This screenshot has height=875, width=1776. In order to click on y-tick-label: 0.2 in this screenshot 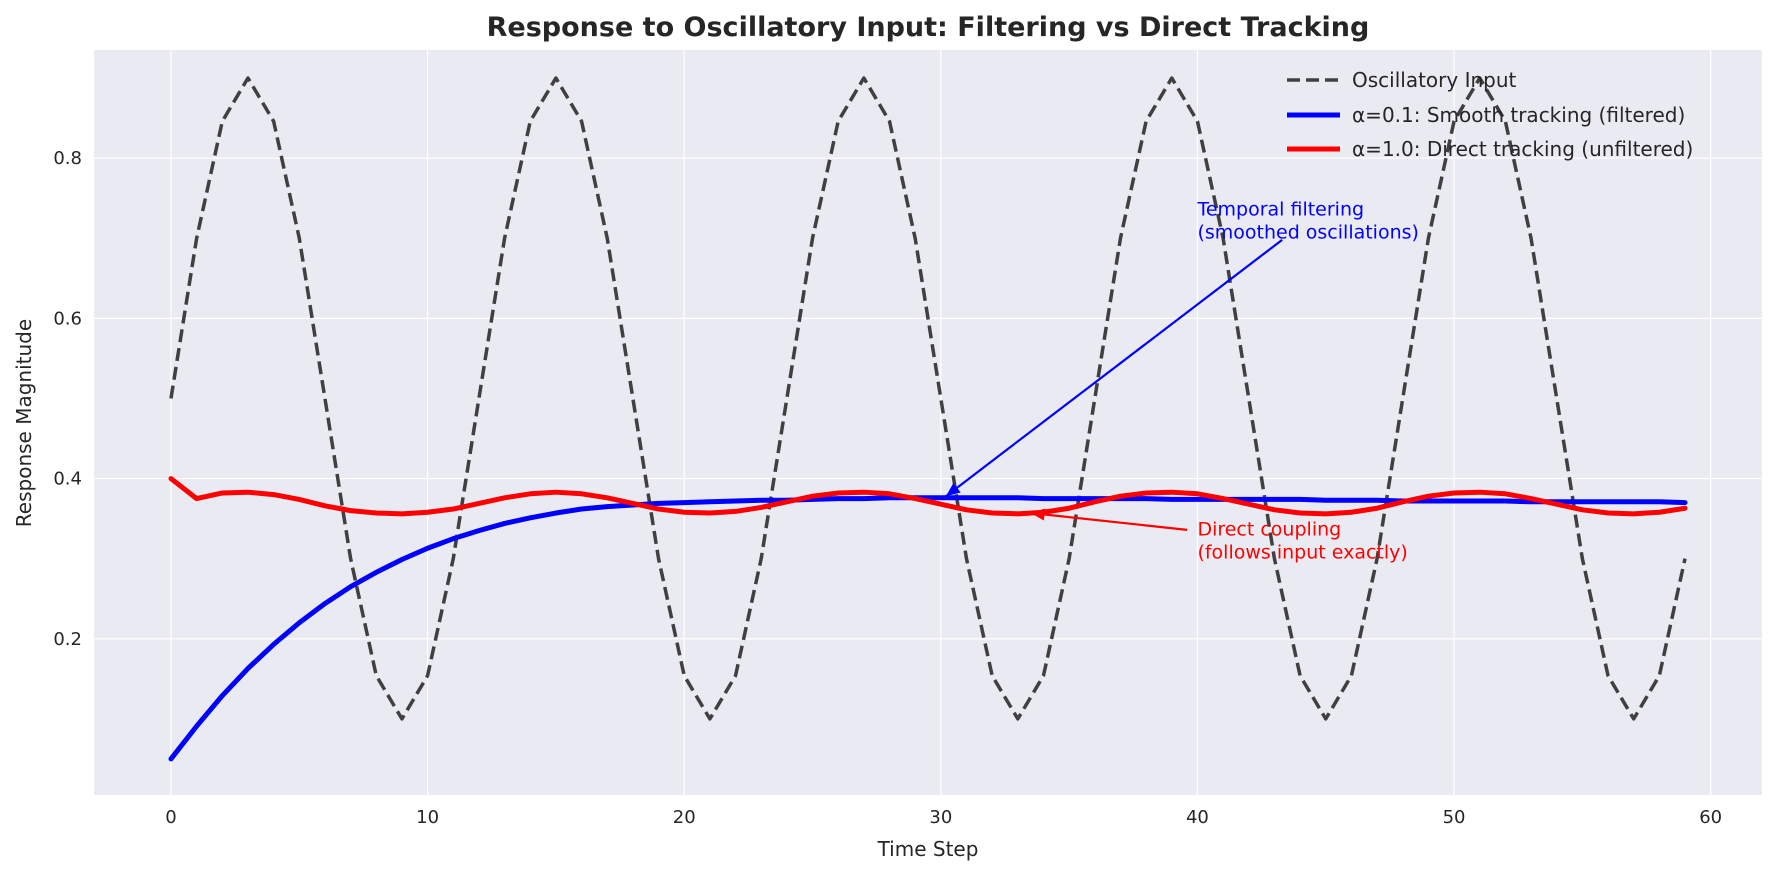, I will do `click(67, 639)`.